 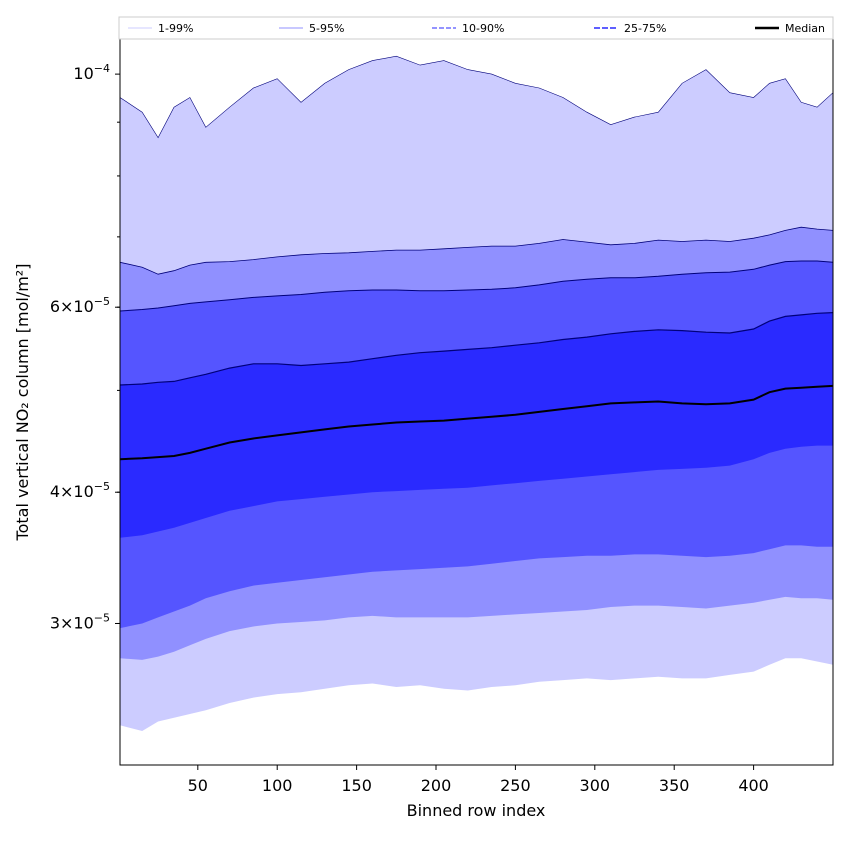 What do you see at coordinates (356, 785) in the screenshot?
I see `x-tick-label: 150` at bounding box center [356, 785].